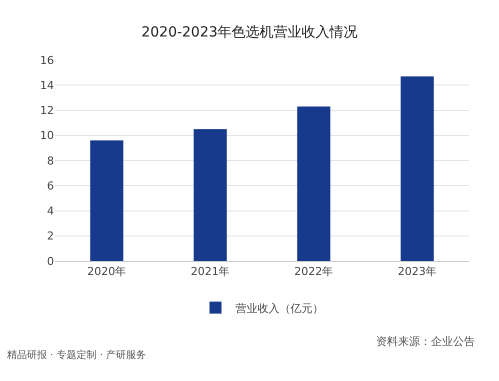 Image resolution: width=499 pixels, height=381 pixels. I want to click on y-tick-label: 8, so click(50, 161).